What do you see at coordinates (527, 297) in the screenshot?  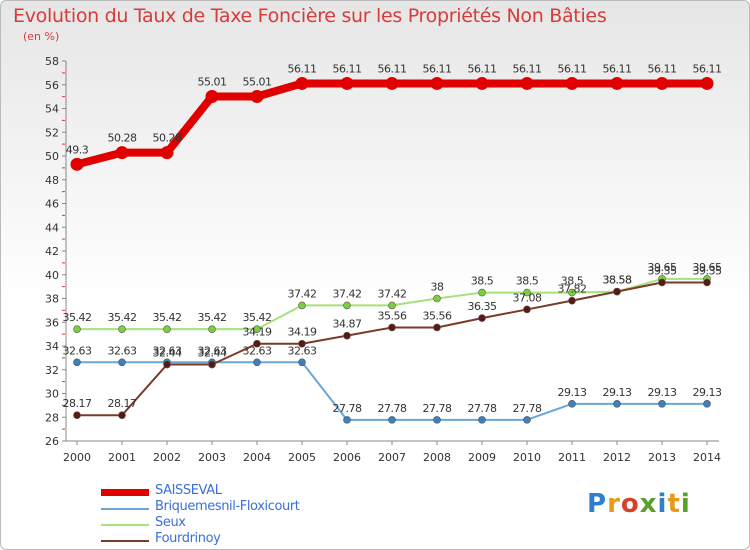 I see `data-label: 37.08` at bounding box center [527, 297].